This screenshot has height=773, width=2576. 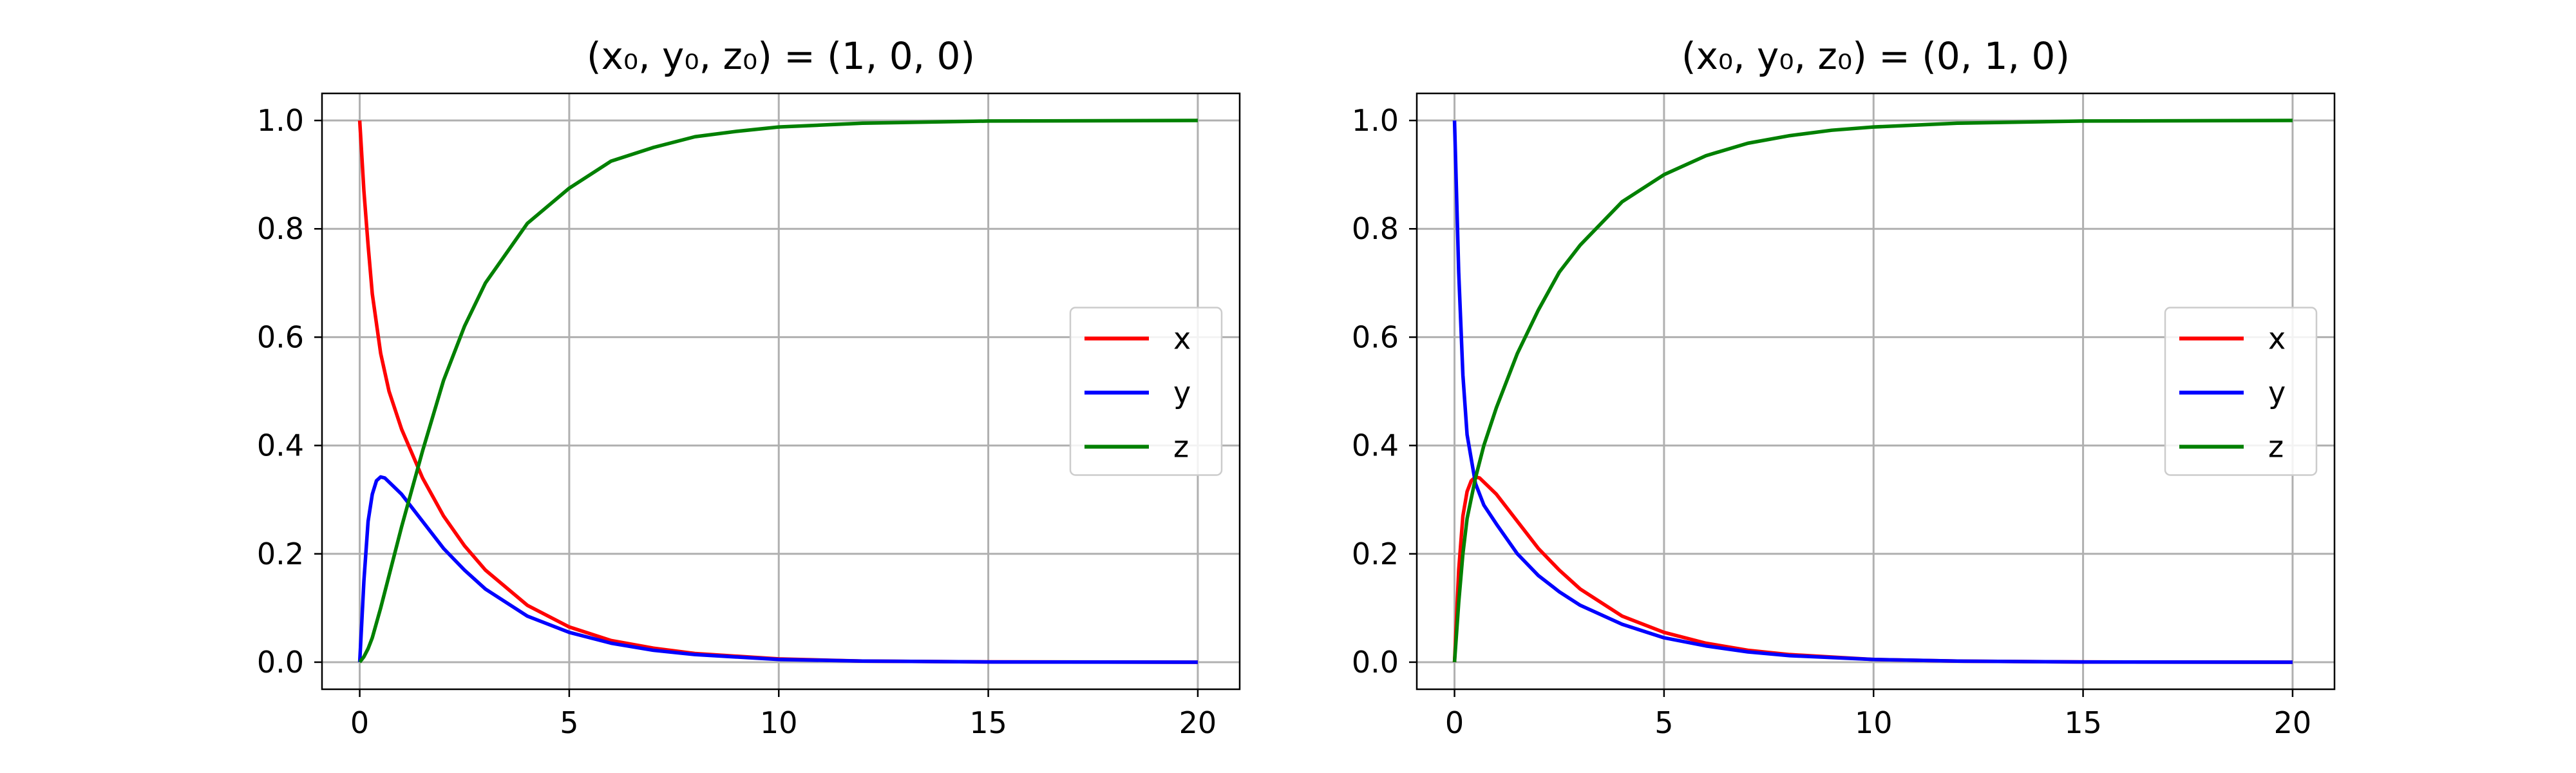 What do you see at coordinates (781, 56) in the screenshot?
I see `chart-title: (x₀, y₀, z₀) = (1, 0, 0)` at bounding box center [781, 56].